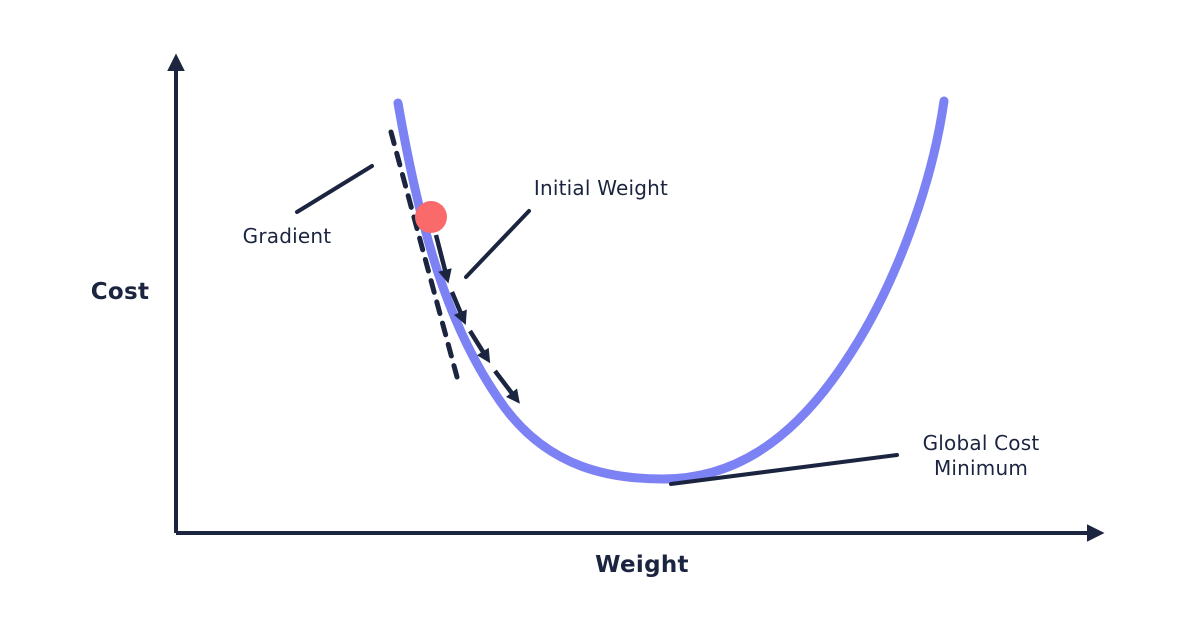  What do you see at coordinates (981, 455) in the screenshot?
I see `global-cost-minimum-annotation: Global Cost Minimum` at bounding box center [981, 455].